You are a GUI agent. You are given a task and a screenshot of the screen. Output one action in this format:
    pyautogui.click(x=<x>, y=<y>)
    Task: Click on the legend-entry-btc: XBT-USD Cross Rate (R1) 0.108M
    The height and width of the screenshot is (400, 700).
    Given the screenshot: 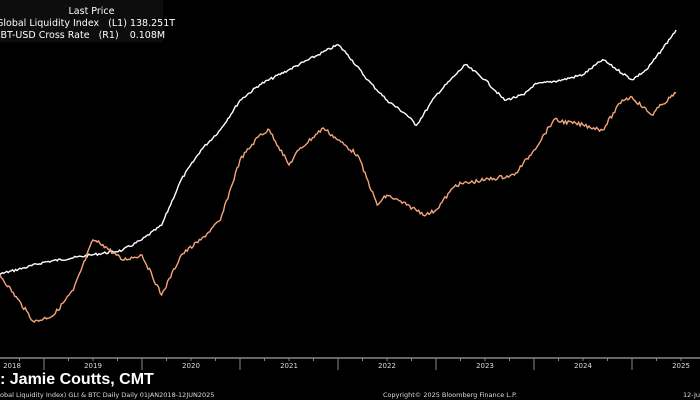 What is the action you would take?
    pyautogui.click(x=83, y=36)
    